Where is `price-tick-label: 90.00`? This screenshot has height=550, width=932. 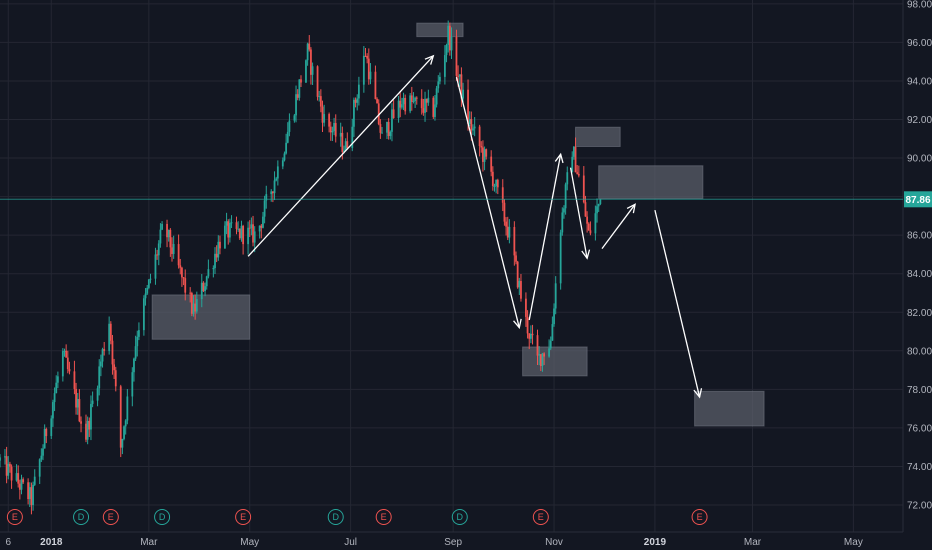 price-tick-label: 90.00 is located at coordinates (919, 159).